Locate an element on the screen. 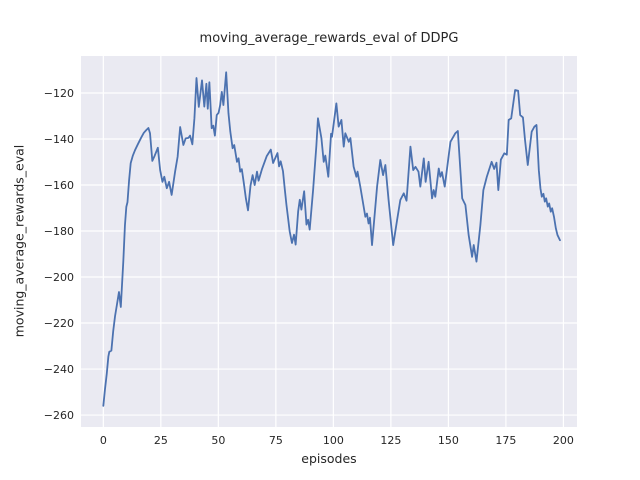  x-axis-label: episodes is located at coordinates (329, 458).